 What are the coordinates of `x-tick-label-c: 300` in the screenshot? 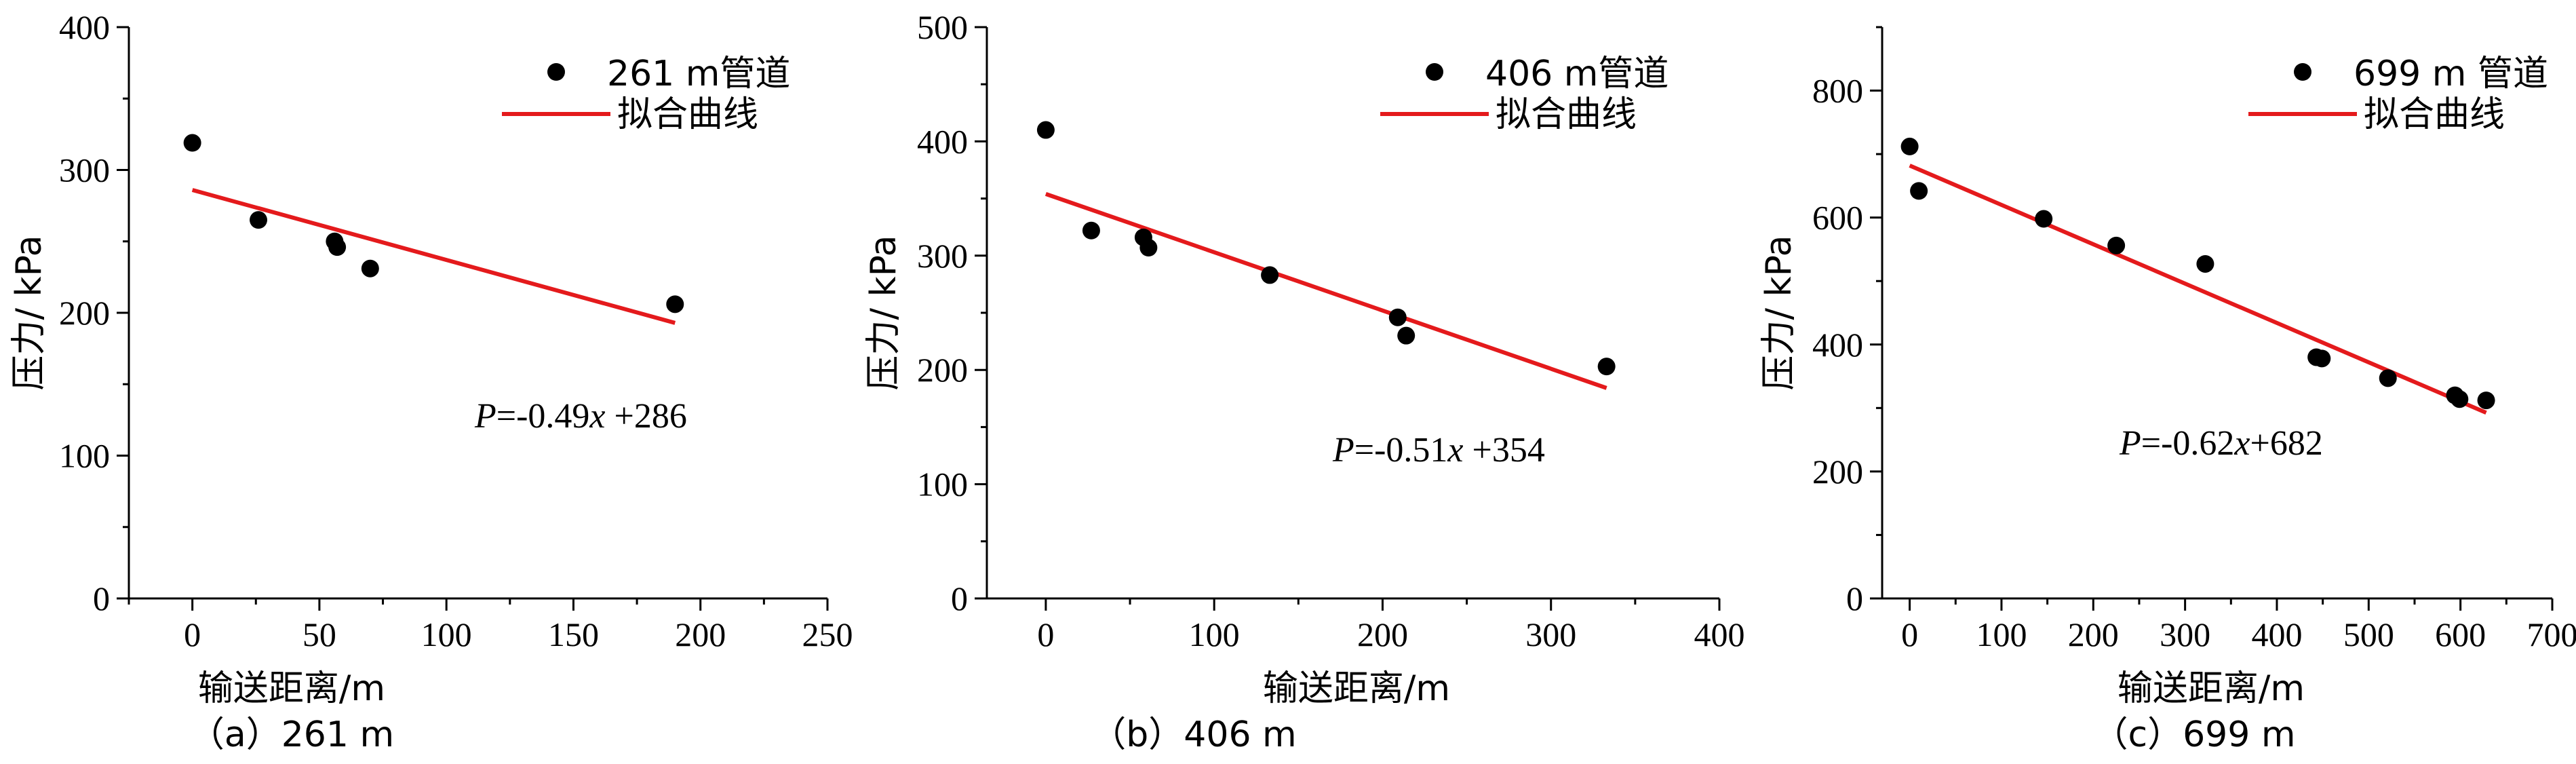 It's located at (2185, 634).